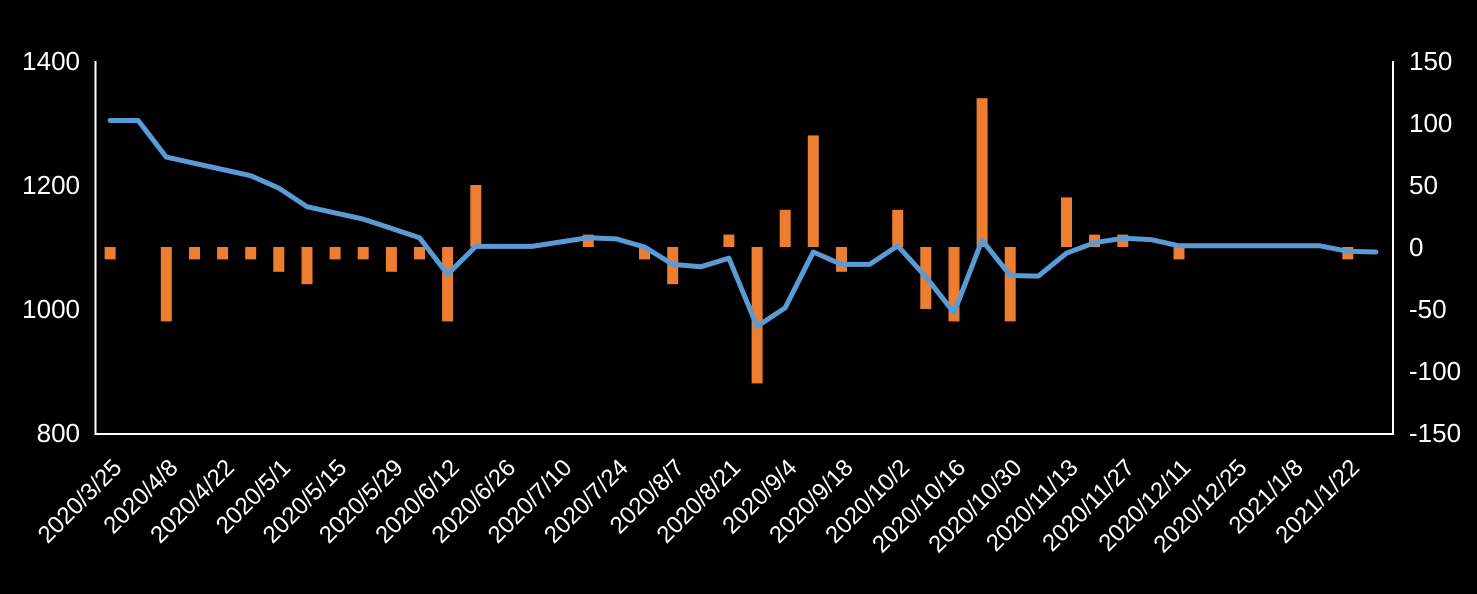  What do you see at coordinates (51, 185) in the screenshot?
I see `left-axis-tick-label: 1200` at bounding box center [51, 185].